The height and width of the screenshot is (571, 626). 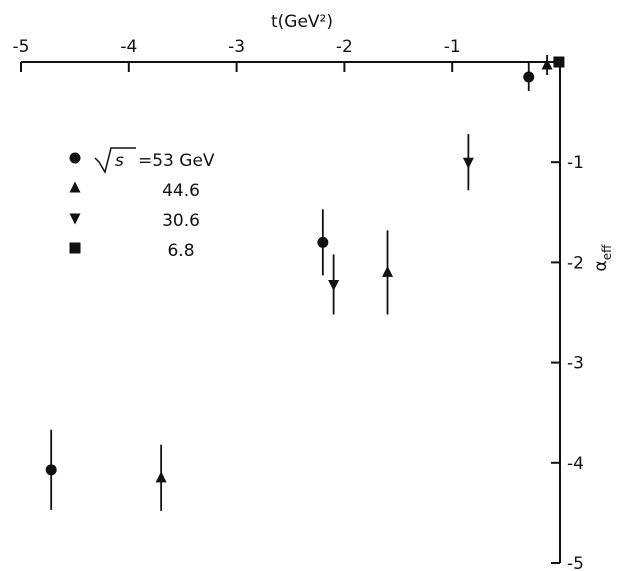 What do you see at coordinates (128, 47) in the screenshot?
I see `x-tick-label: -4` at bounding box center [128, 47].